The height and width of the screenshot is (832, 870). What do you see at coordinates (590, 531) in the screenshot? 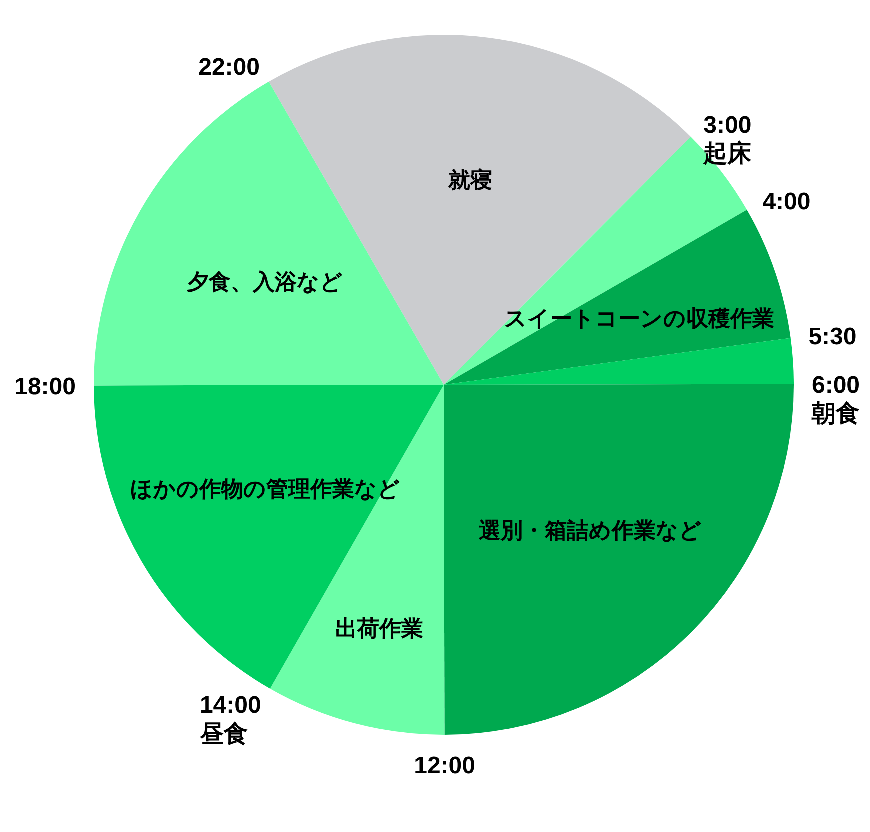
I see `slice-label: 選別・箱詰め作業など` at bounding box center [590, 531].